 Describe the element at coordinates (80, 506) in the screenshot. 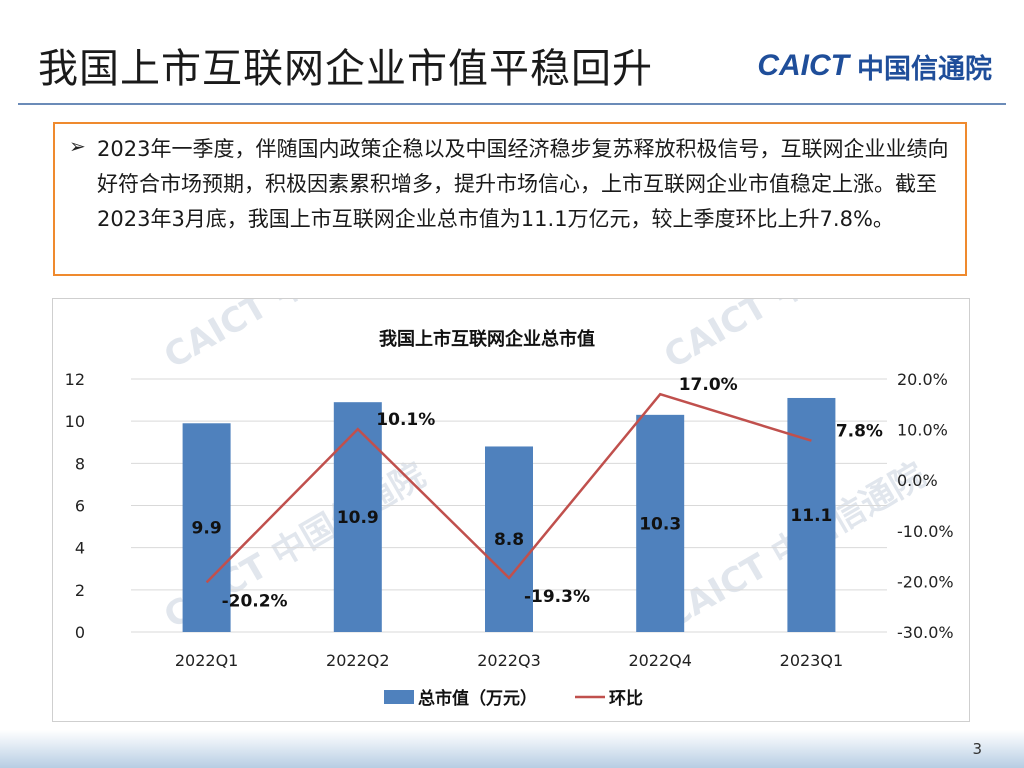

I see `y-left-tick-label: 6` at that location.